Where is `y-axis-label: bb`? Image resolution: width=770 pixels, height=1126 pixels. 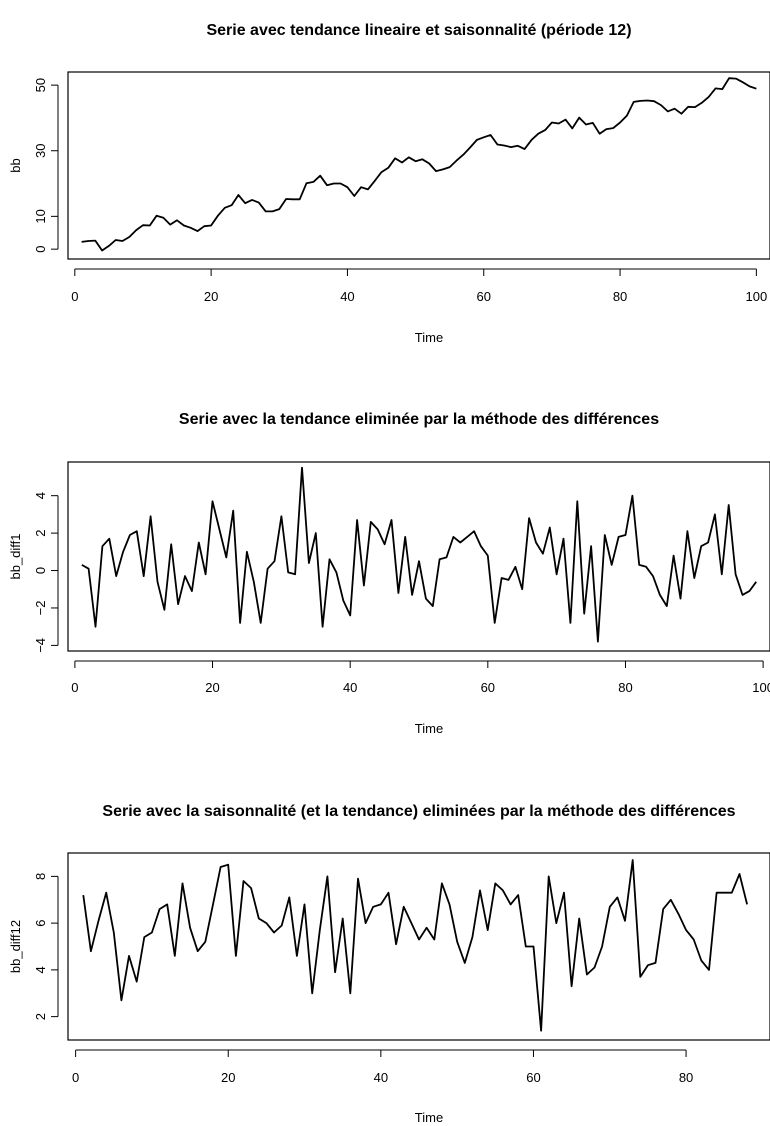
y-axis-label: bb is located at coordinates (15, 165).